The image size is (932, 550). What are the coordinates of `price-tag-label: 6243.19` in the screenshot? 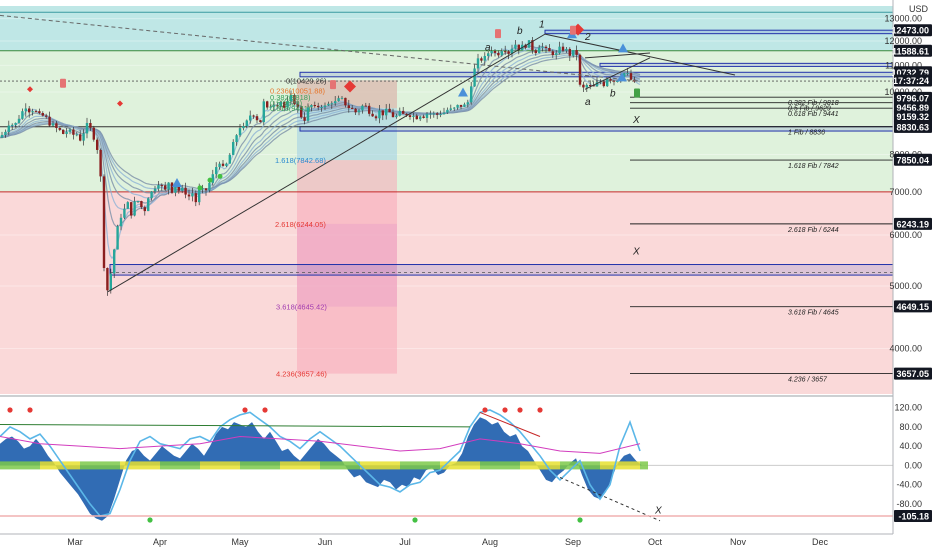 It's located at (912, 224).